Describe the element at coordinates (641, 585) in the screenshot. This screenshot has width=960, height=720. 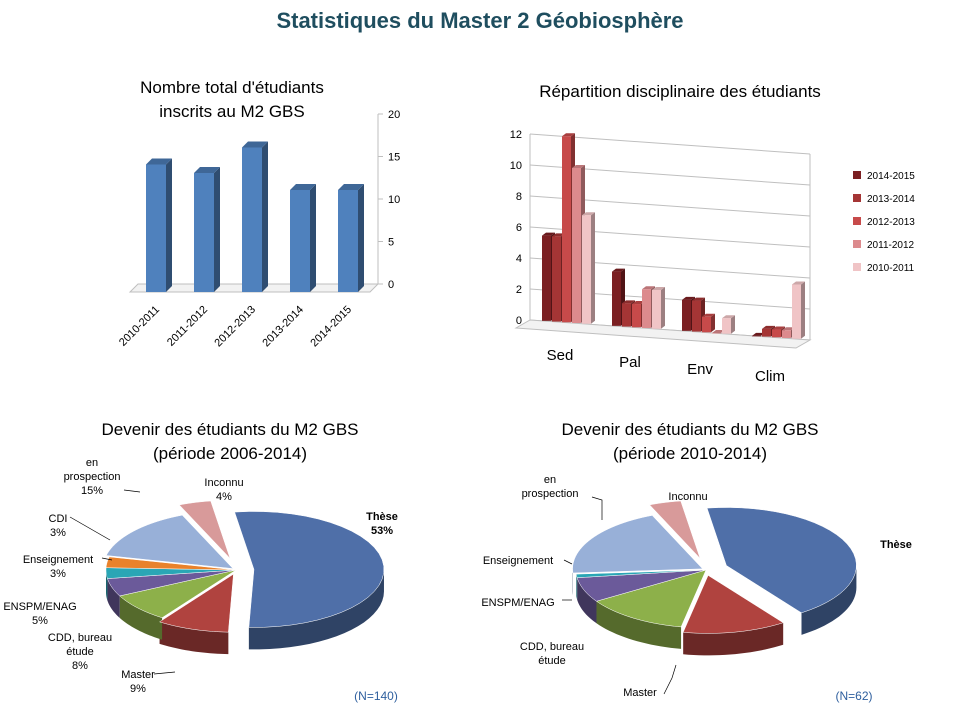
I see `slice-ENSPM/ENAG` at that location.